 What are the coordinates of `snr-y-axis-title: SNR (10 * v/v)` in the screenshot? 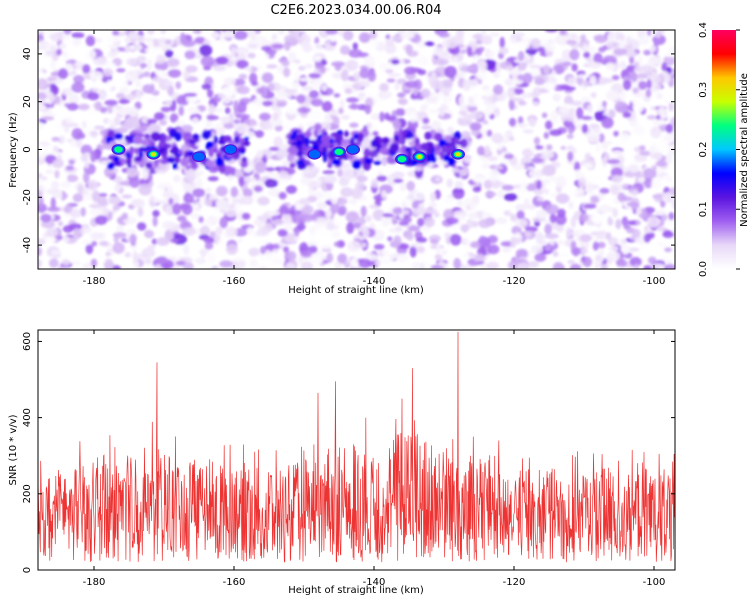 It's located at (13, 449).